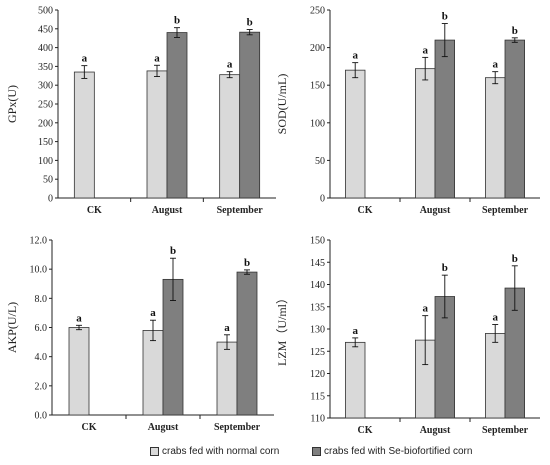  Describe the element at coordinates (41, 299) in the screenshot. I see `y-tick-label: 8.0` at that location.